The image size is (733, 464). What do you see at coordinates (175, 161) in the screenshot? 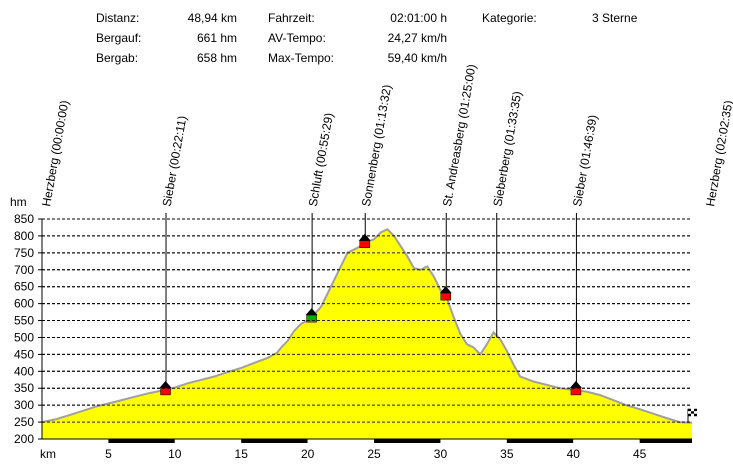
I see `waypoint-label: Sieber (00:22:11)` at bounding box center [175, 161].